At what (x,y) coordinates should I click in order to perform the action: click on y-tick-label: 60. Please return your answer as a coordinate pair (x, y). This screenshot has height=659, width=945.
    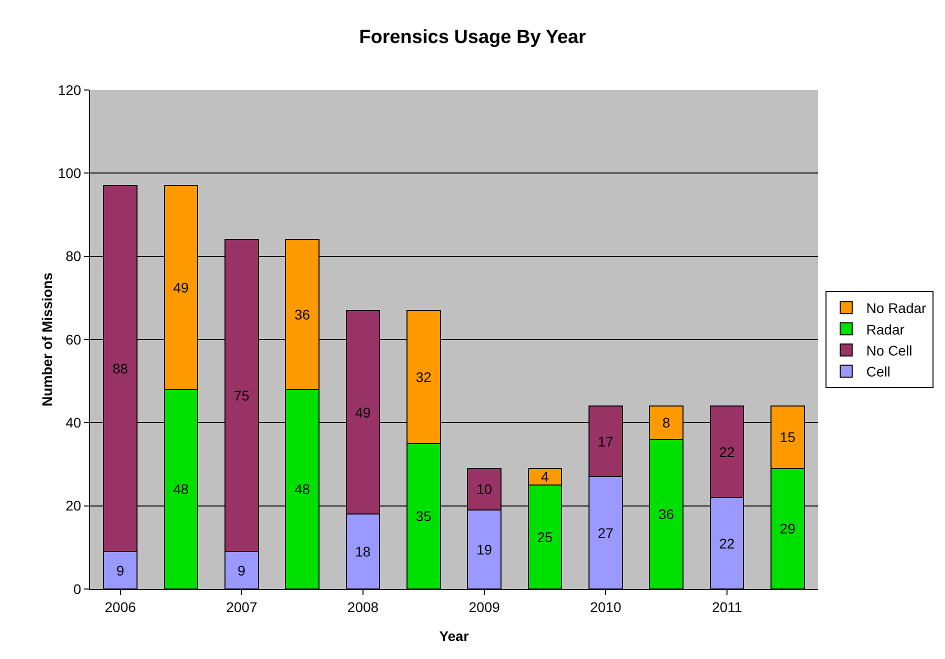
    Looking at the image, I should click on (74, 339).